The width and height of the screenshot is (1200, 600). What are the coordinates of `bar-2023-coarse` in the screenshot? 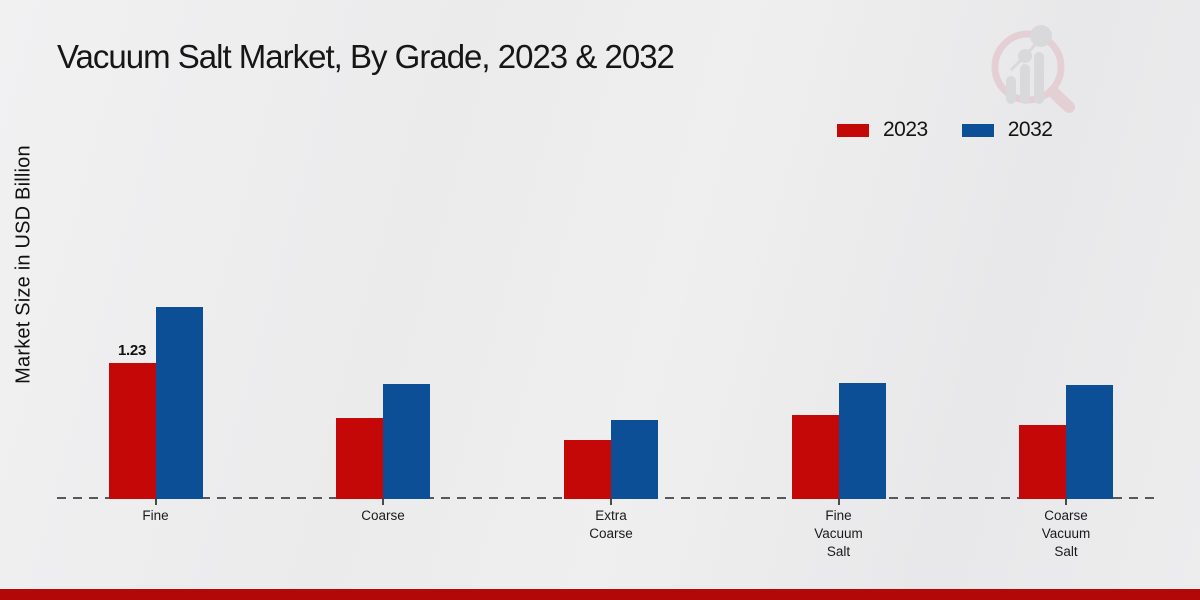 It's located at (359, 458).